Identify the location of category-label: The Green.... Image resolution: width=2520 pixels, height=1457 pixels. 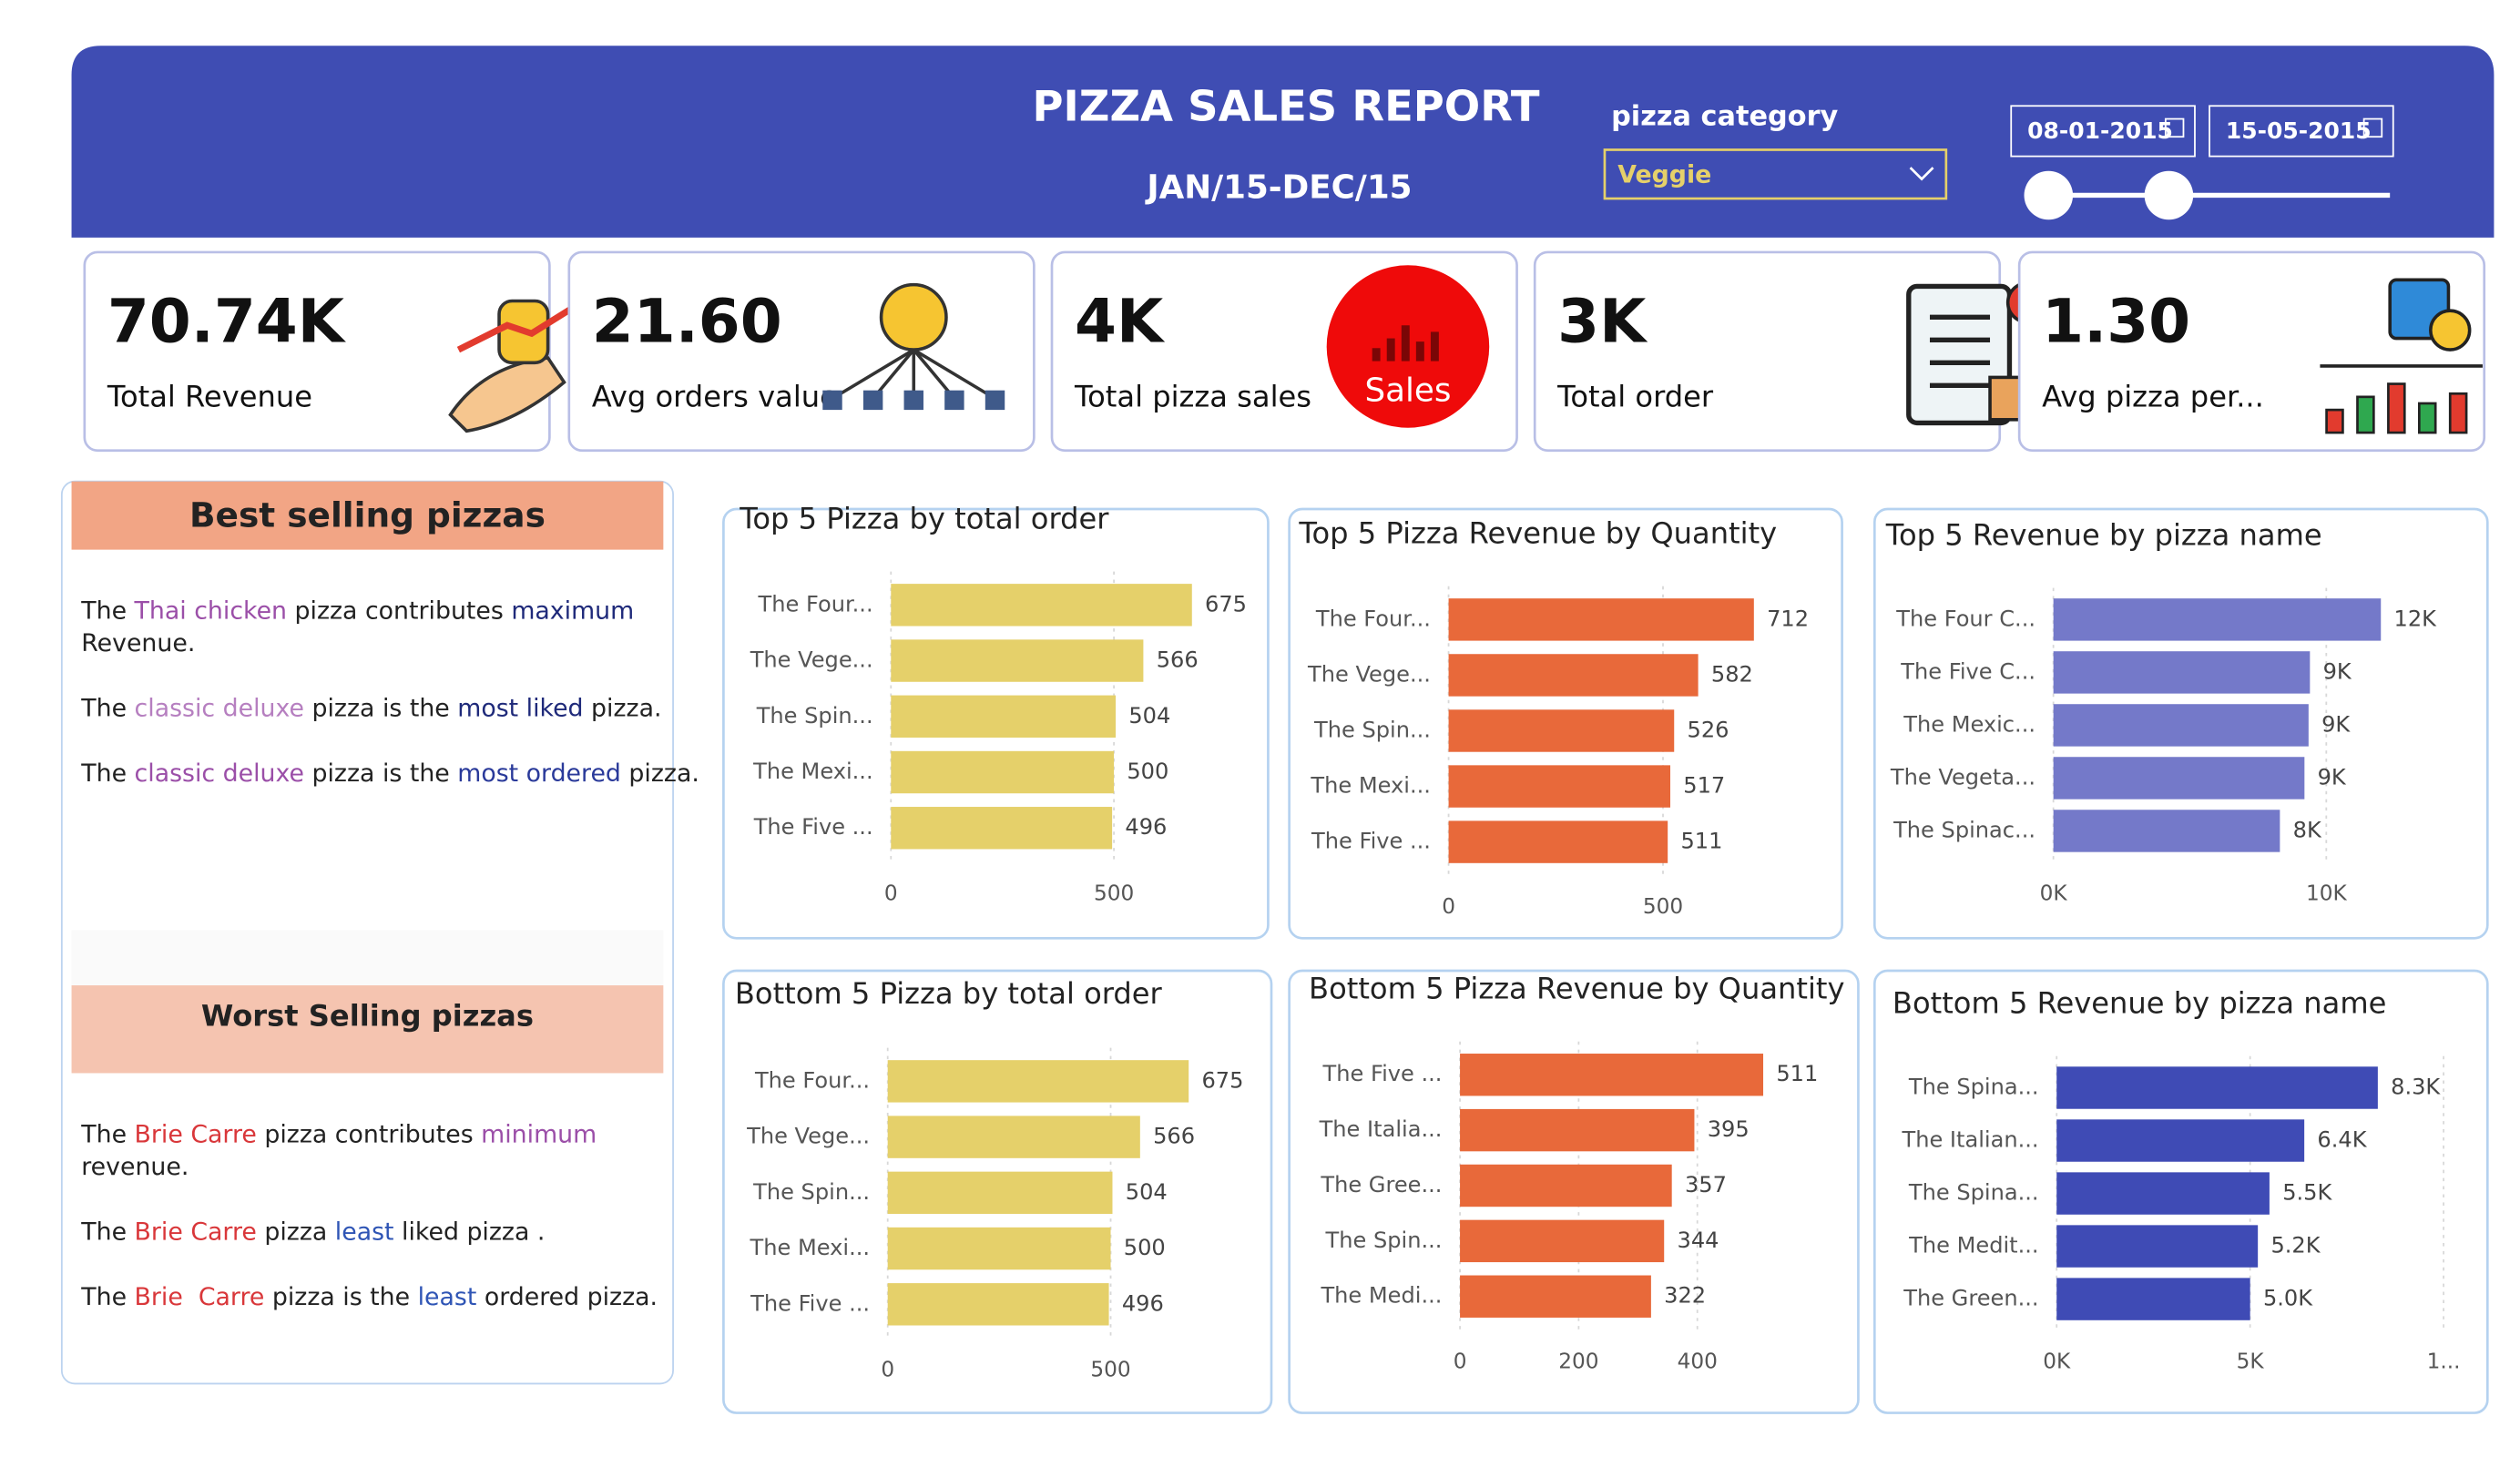
(1970, 1299).